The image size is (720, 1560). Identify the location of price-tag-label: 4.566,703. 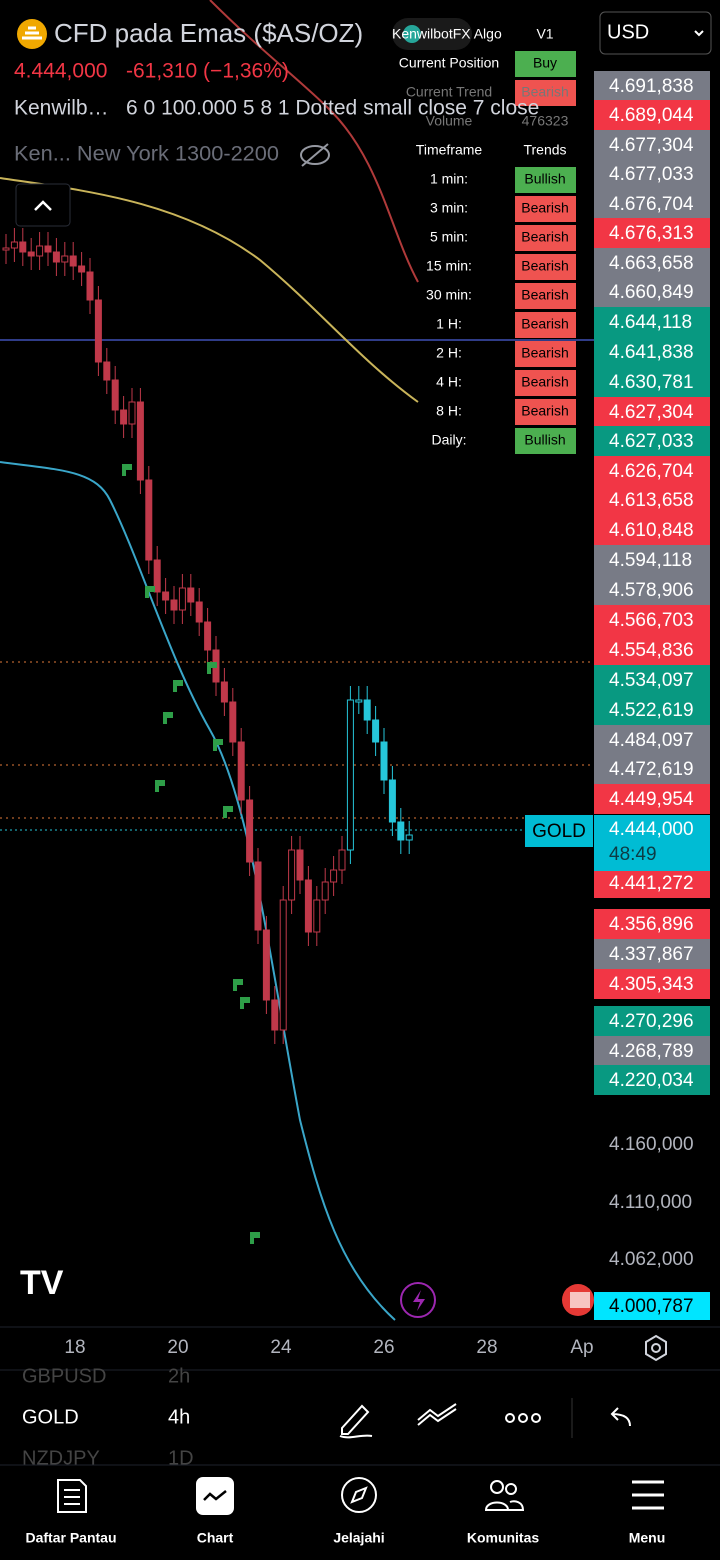
(651, 620).